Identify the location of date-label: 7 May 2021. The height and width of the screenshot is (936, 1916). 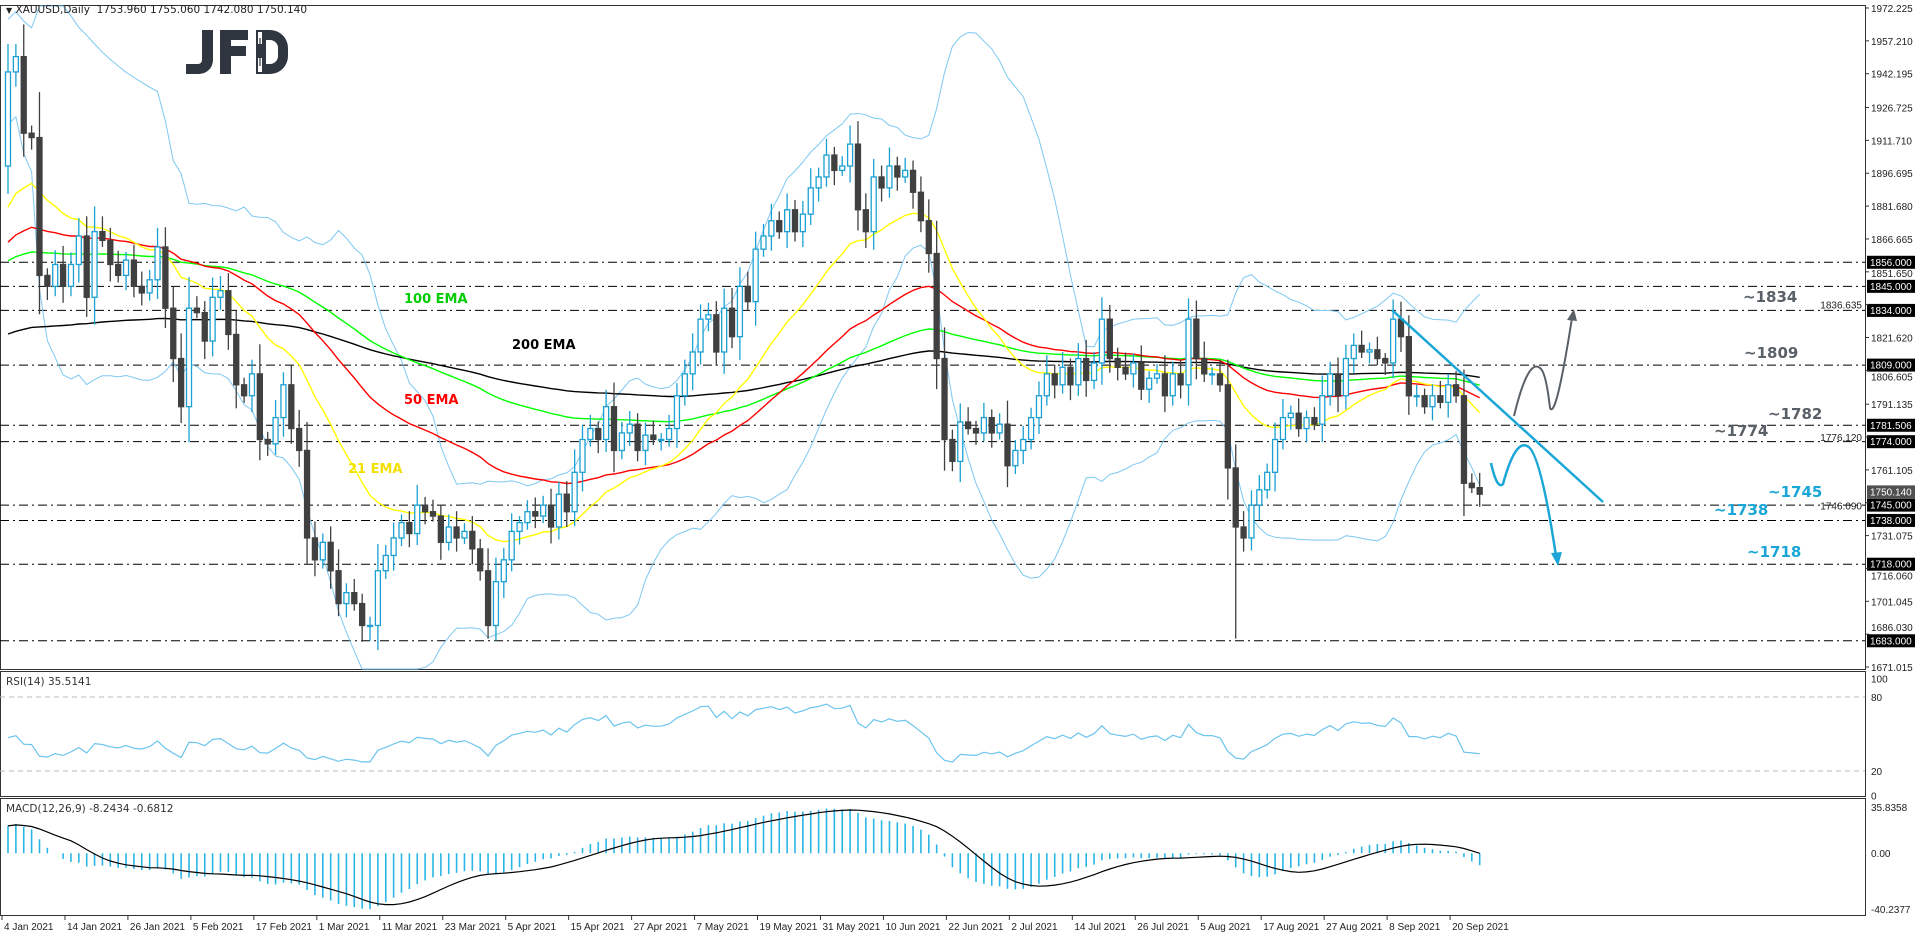
(723, 927).